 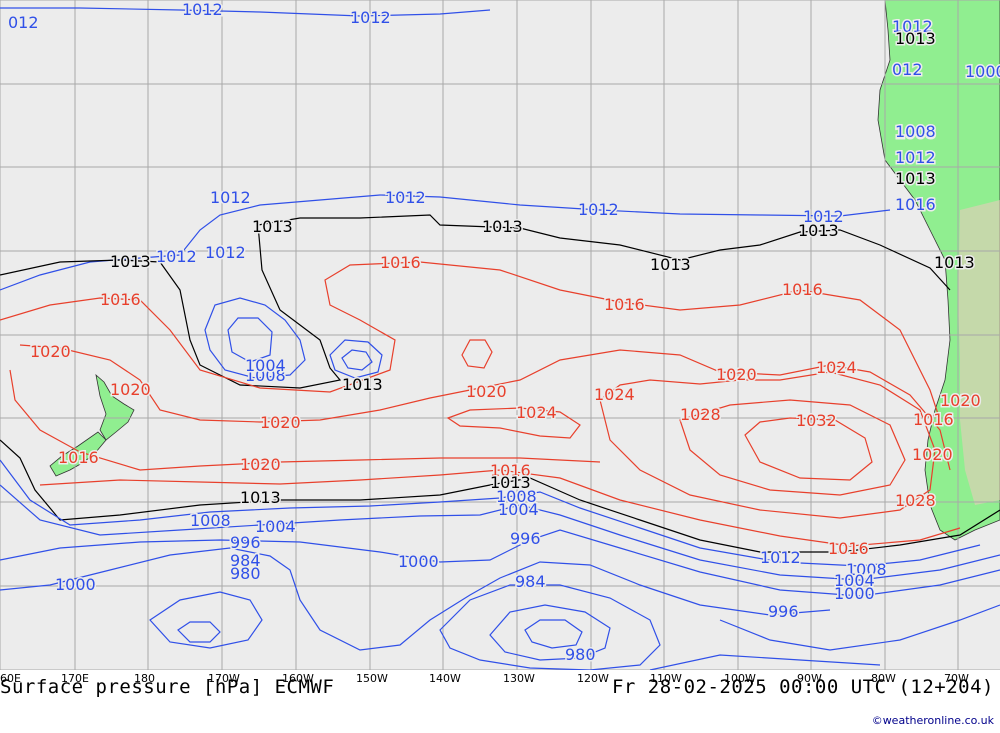 What do you see at coordinates (809, 678) in the screenshot?
I see `lon-label: 90W` at bounding box center [809, 678].